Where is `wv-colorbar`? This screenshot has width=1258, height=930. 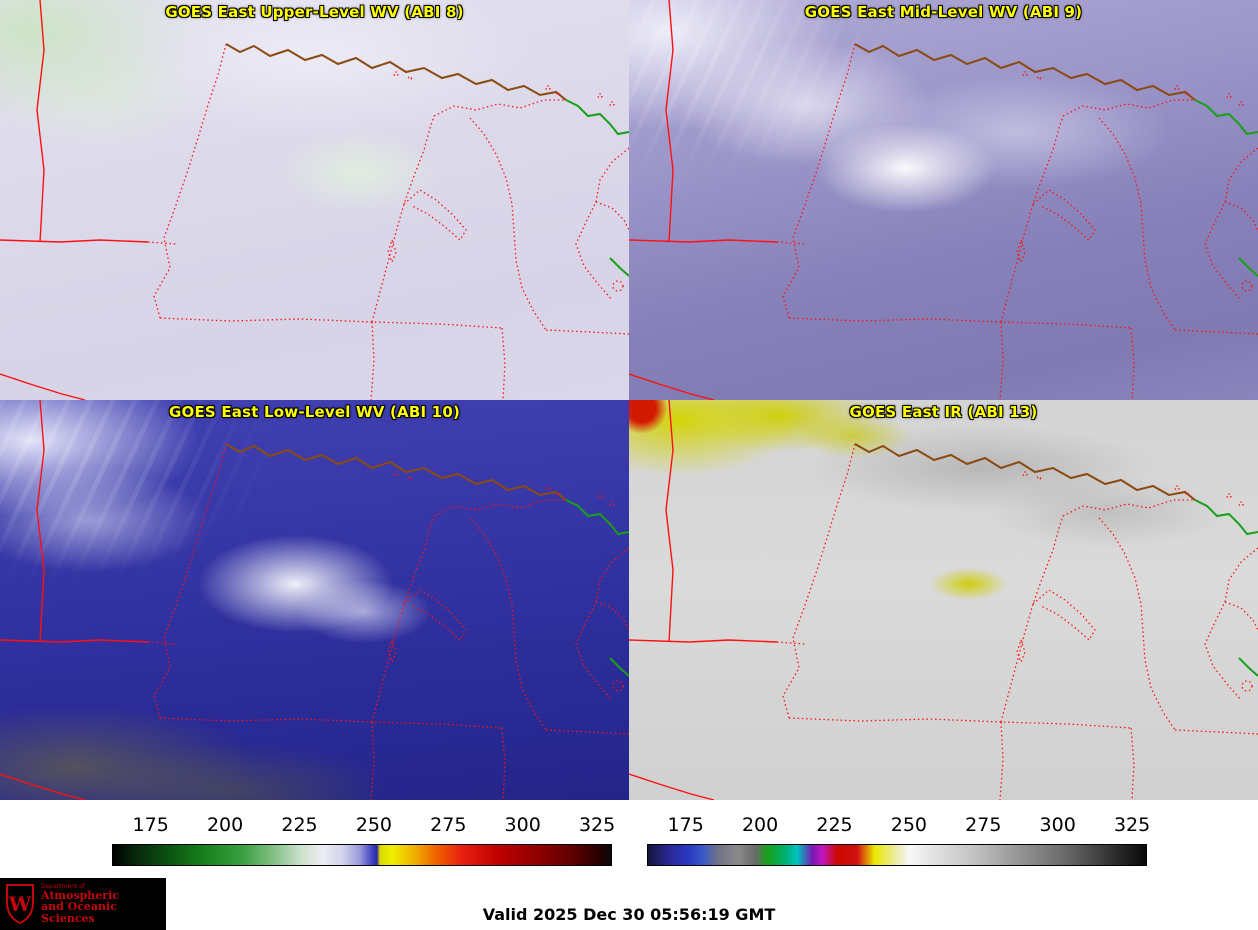
wv-colorbar is located at coordinates (362, 855).